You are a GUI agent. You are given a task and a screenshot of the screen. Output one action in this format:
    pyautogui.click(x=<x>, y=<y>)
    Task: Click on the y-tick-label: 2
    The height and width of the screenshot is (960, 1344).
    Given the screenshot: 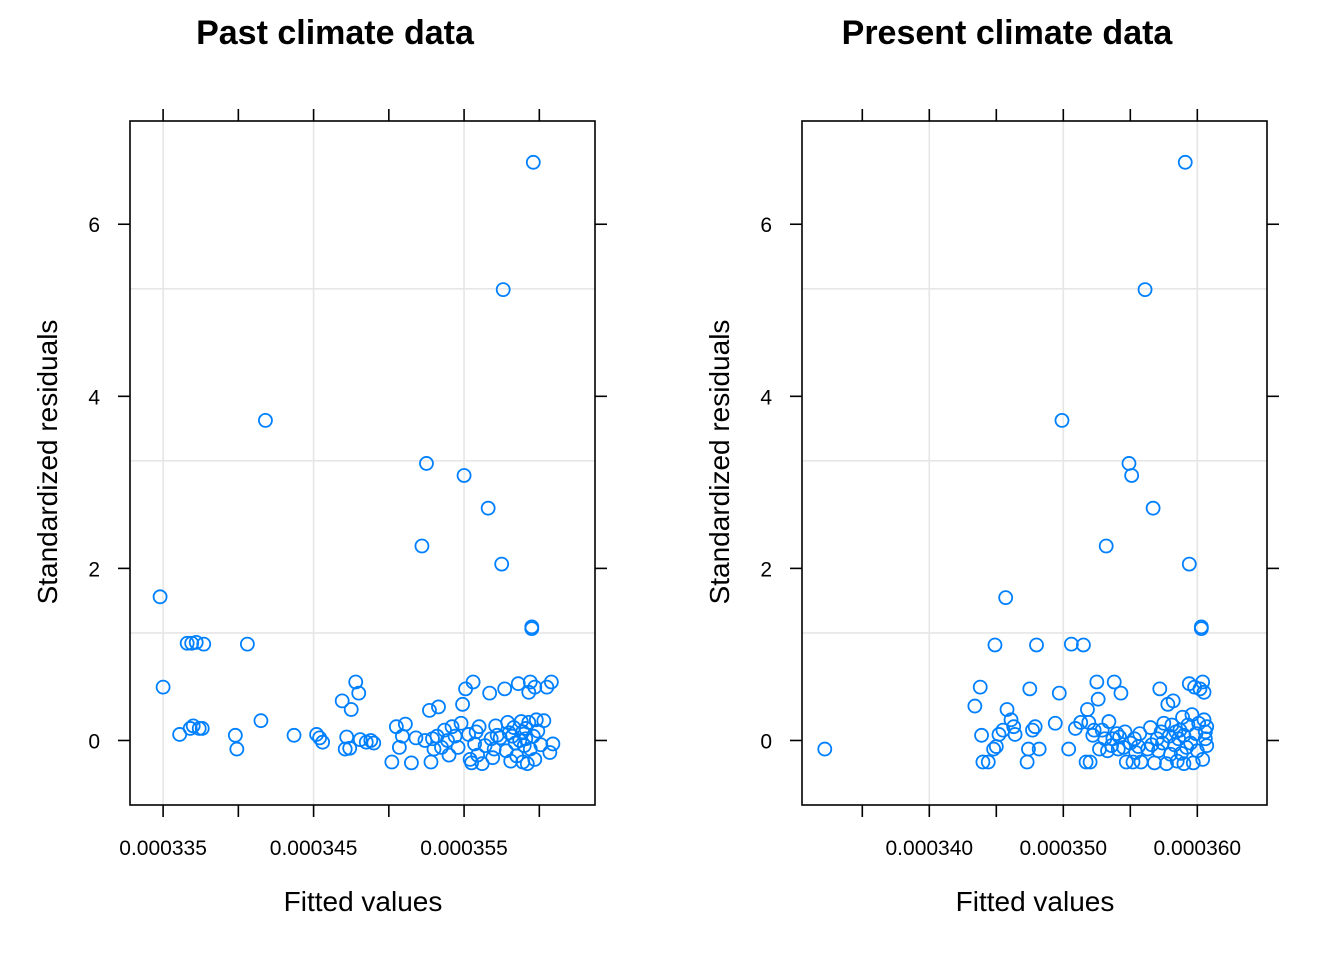 What is the action you would take?
    pyautogui.click(x=766, y=569)
    